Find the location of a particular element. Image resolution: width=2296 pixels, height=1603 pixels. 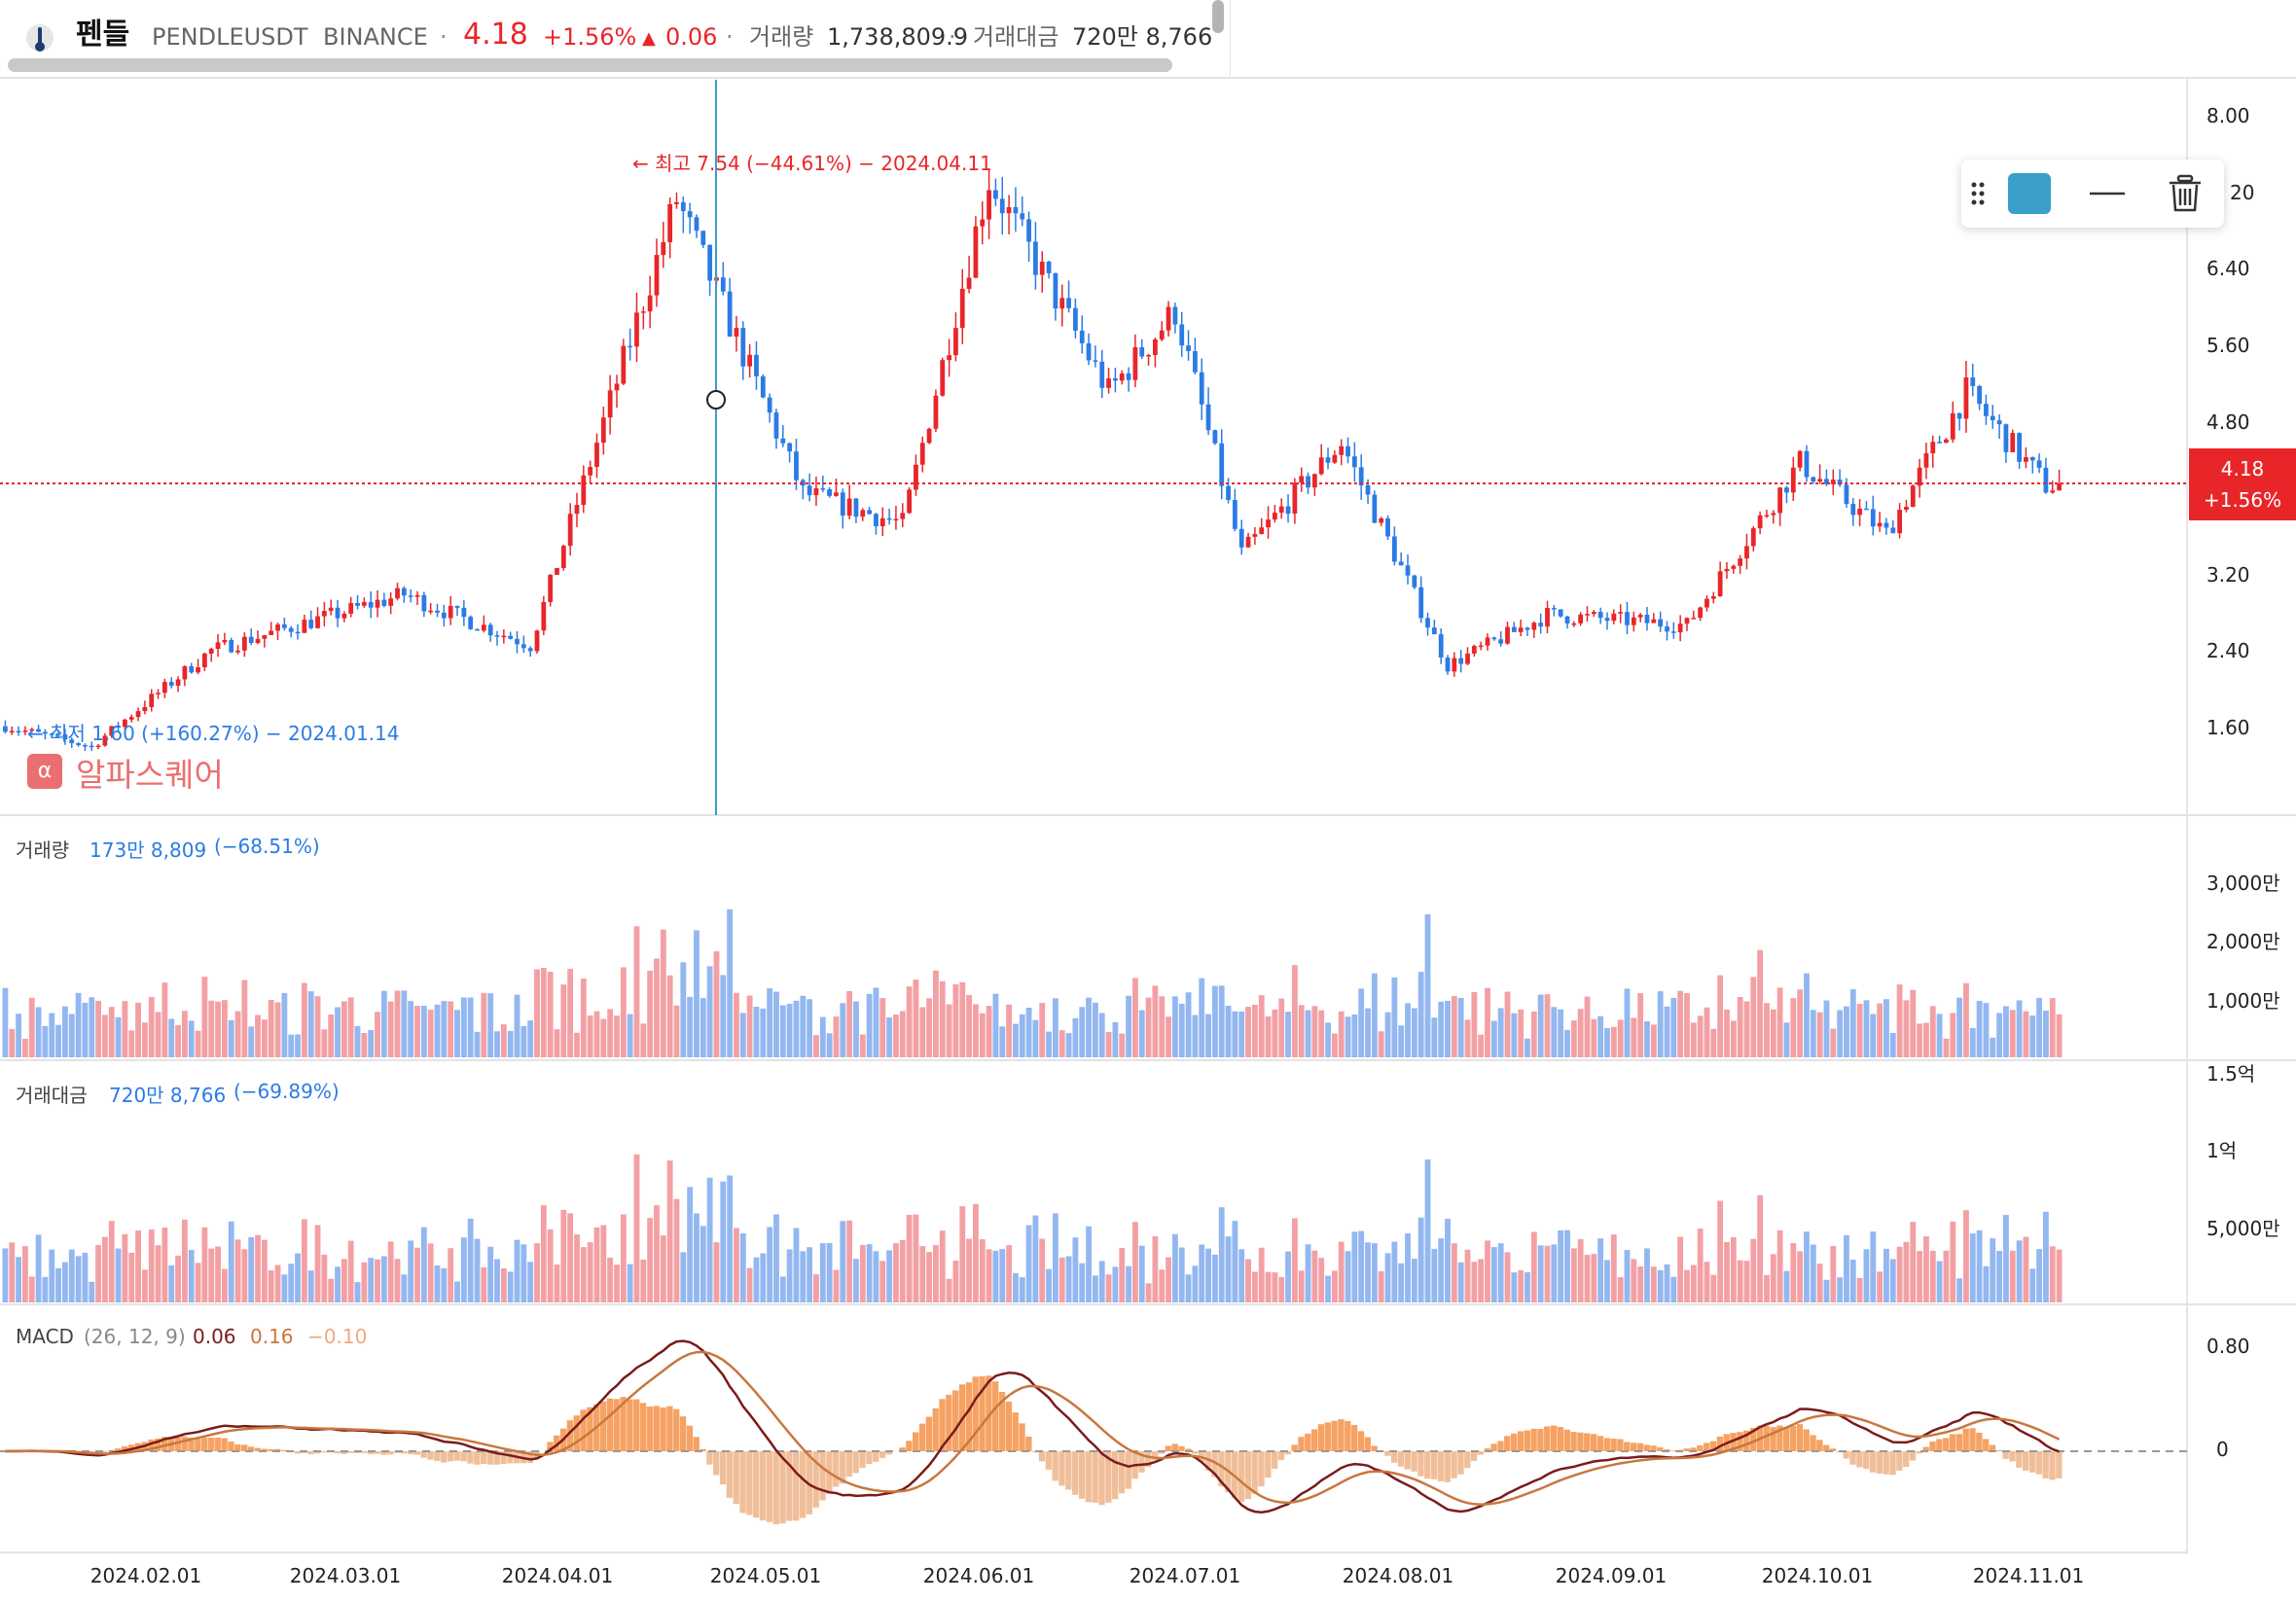

color-swatch-button is located at coordinates (2029, 194).